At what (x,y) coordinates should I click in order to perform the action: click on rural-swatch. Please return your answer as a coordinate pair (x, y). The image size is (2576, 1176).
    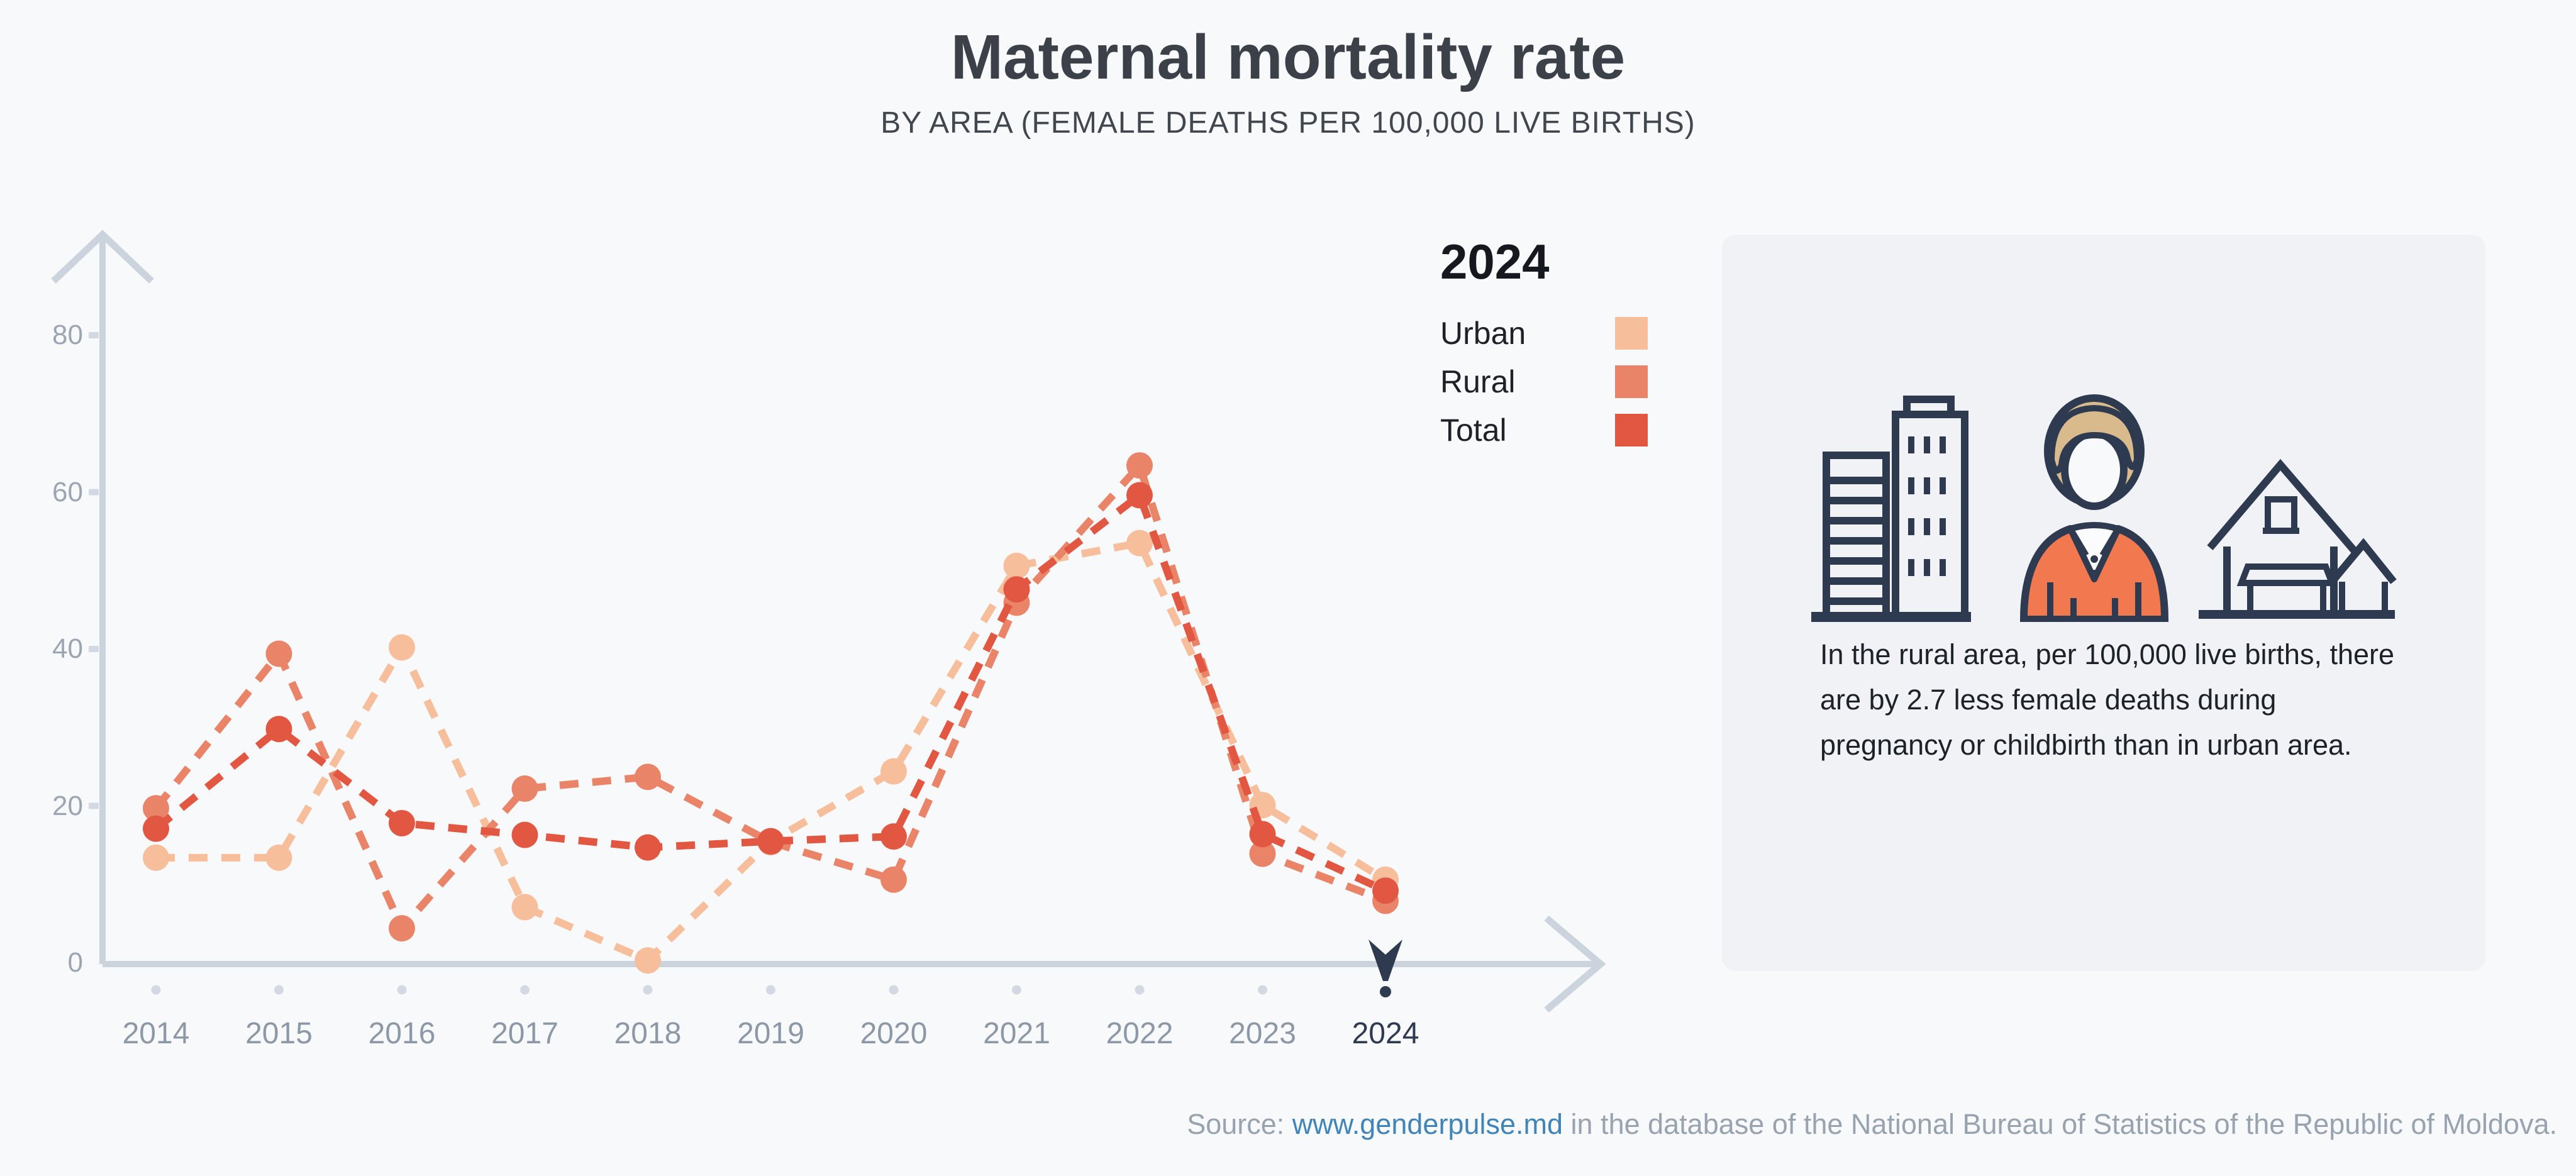
    Looking at the image, I should click on (1631, 381).